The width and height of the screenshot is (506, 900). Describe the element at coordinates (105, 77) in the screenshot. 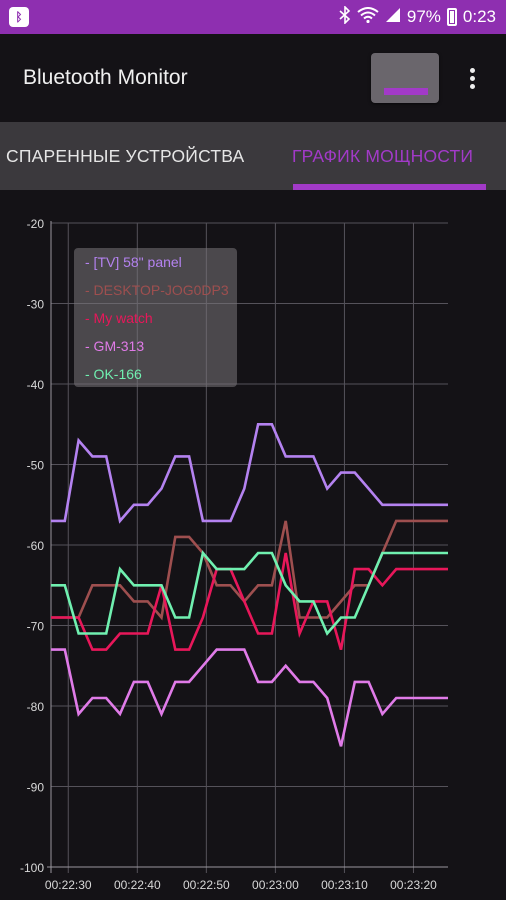

I see `app-title: Bluetooth Monitor` at that location.